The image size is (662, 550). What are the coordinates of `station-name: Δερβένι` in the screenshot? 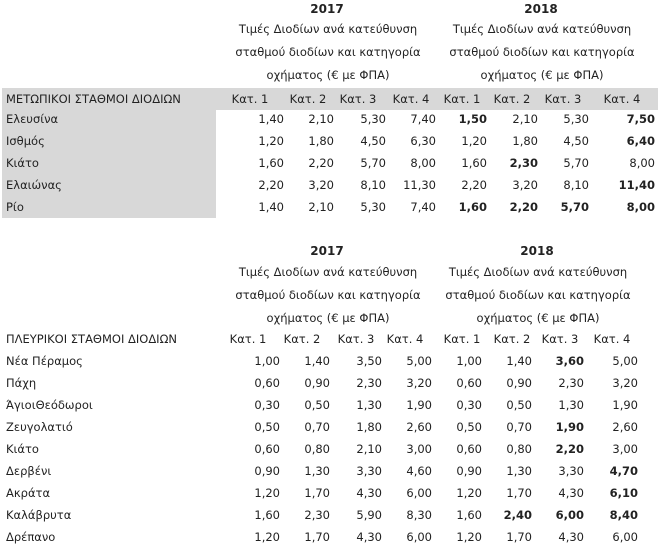 It's located at (29, 471).